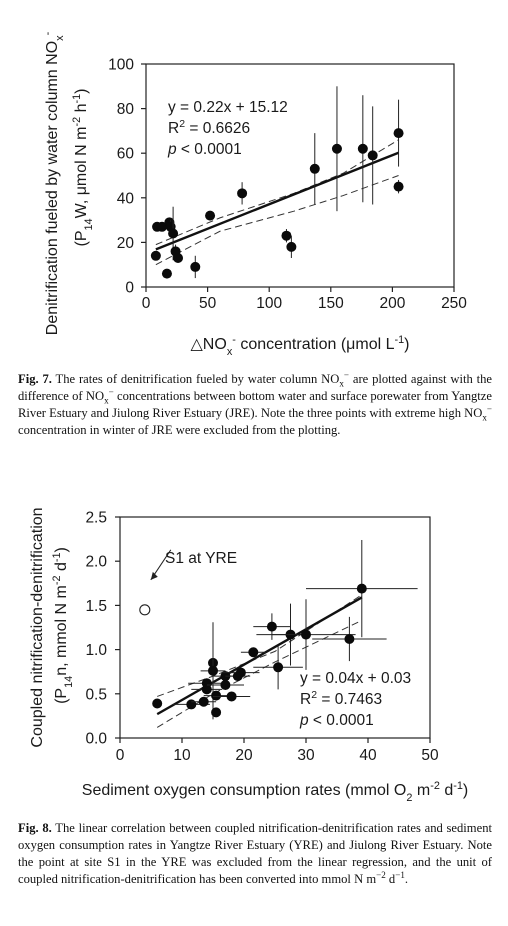 This screenshot has height=926, width=508. What do you see at coordinates (230, 352) in the screenshot?
I see `x-axis-label-part: x` at bounding box center [230, 352].